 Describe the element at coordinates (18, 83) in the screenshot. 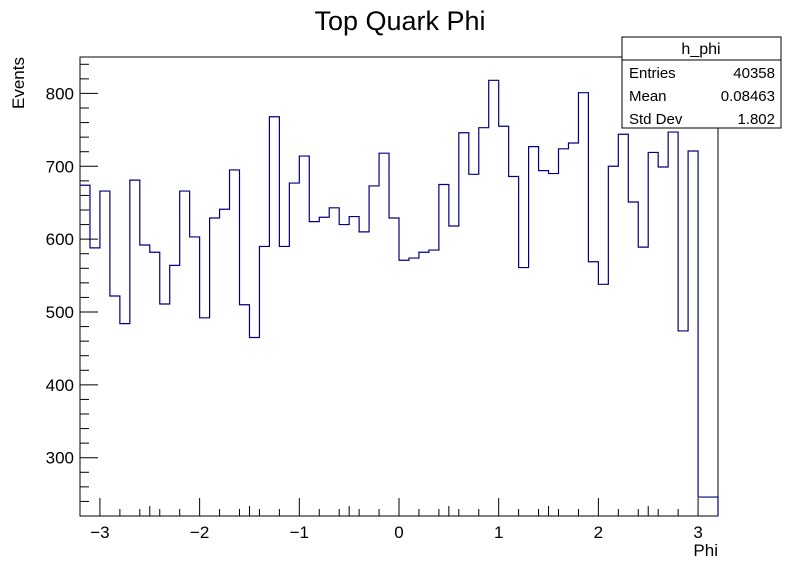

I see `y-axis-label: Events` at that location.